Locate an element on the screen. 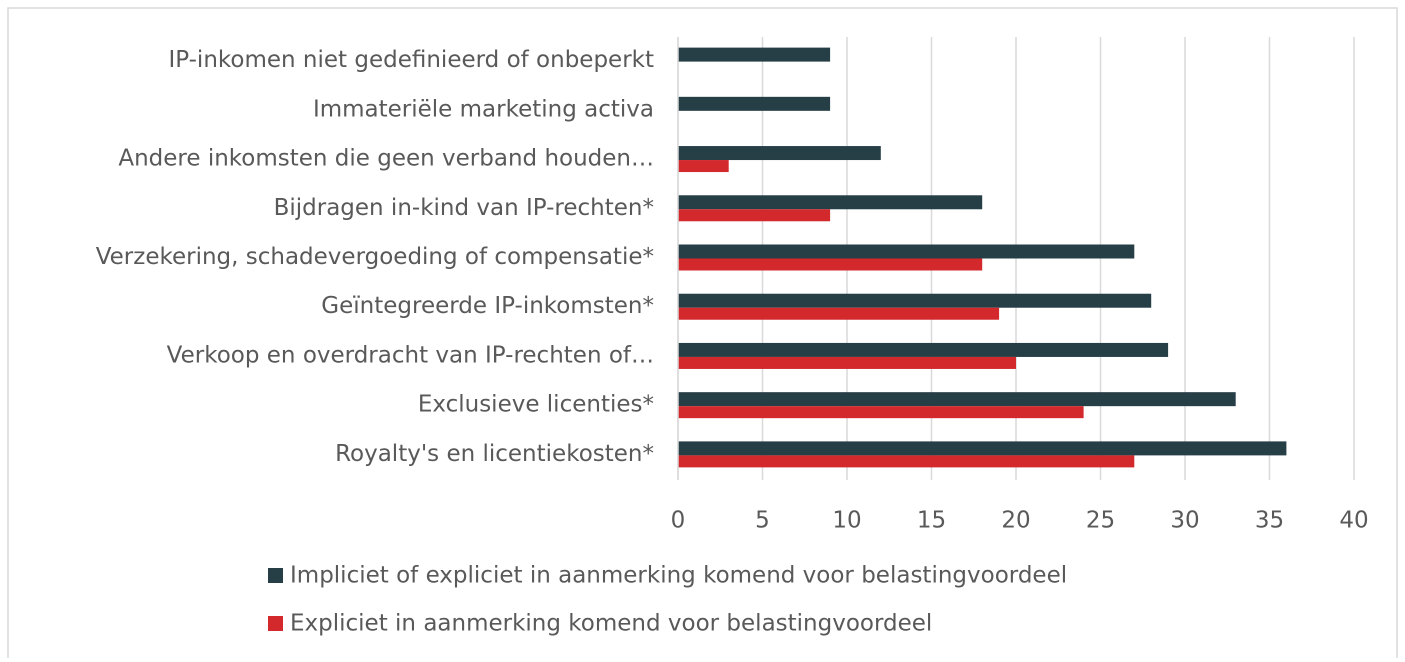 The height and width of the screenshot is (662, 1405). x-tick-label: 35 is located at coordinates (1269, 521).